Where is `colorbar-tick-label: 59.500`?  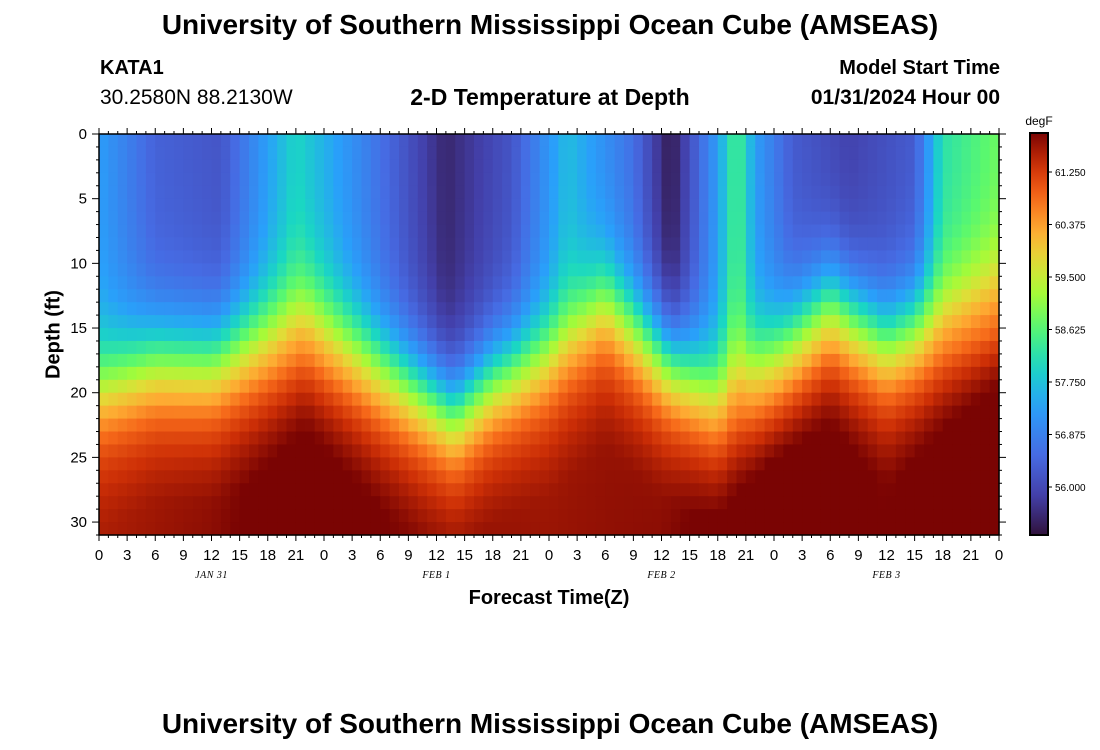 colorbar-tick-label: 59.500 is located at coordinates (1070, 278).